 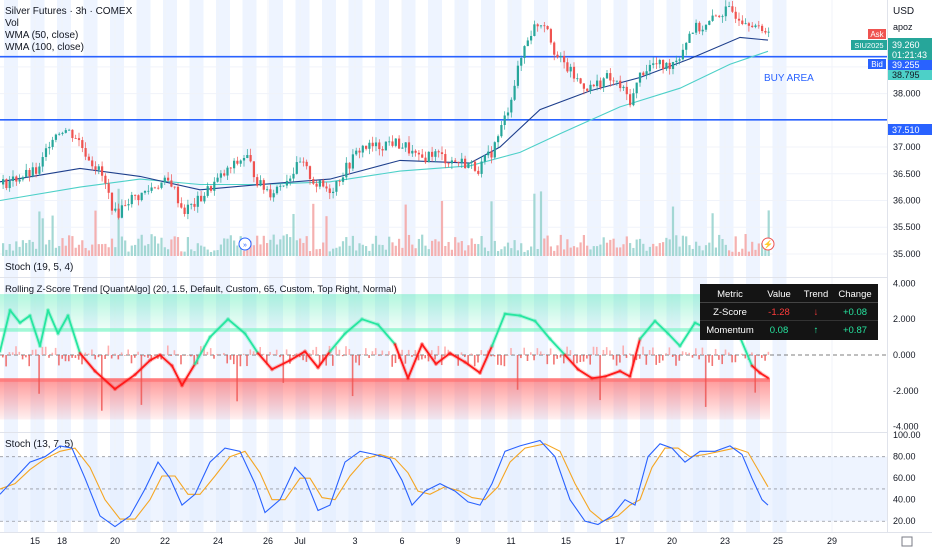 I want to click on horizontal-levels, so click(x=443, y=88).